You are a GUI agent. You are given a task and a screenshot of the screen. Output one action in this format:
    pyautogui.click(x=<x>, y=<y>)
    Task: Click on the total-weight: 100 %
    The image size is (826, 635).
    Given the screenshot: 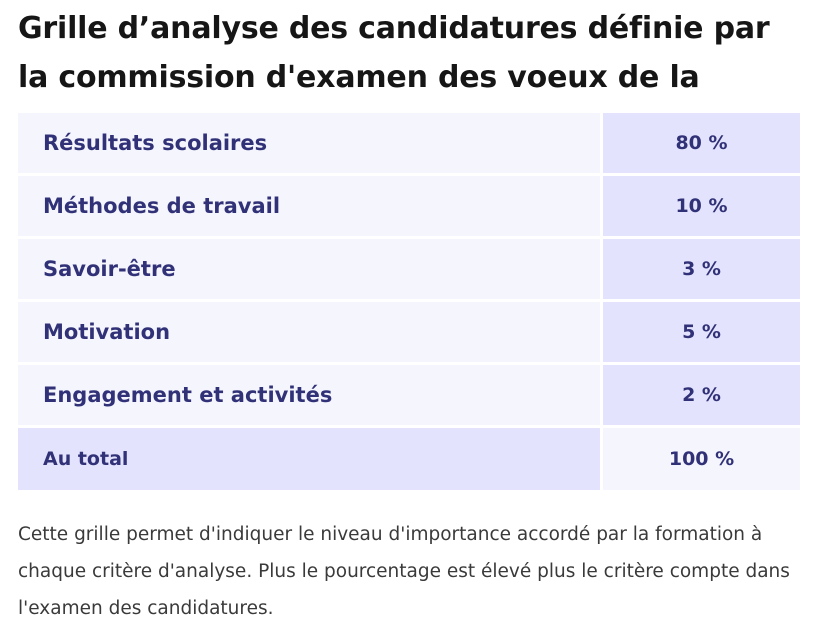 What is the action you would take?
    pyautogui.click(x=701, y=459)
    